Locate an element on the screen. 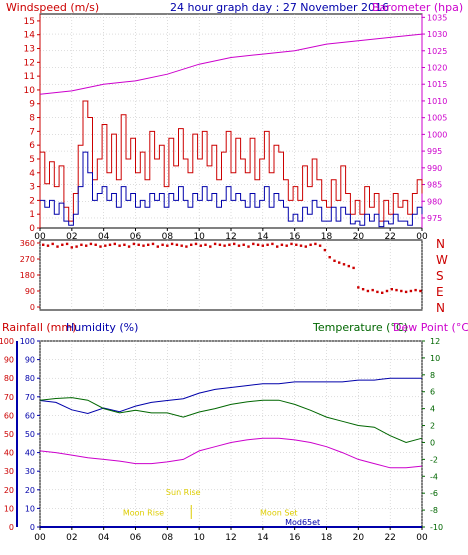  wind-tick-label: 6 is located at coordinates (32, 146).